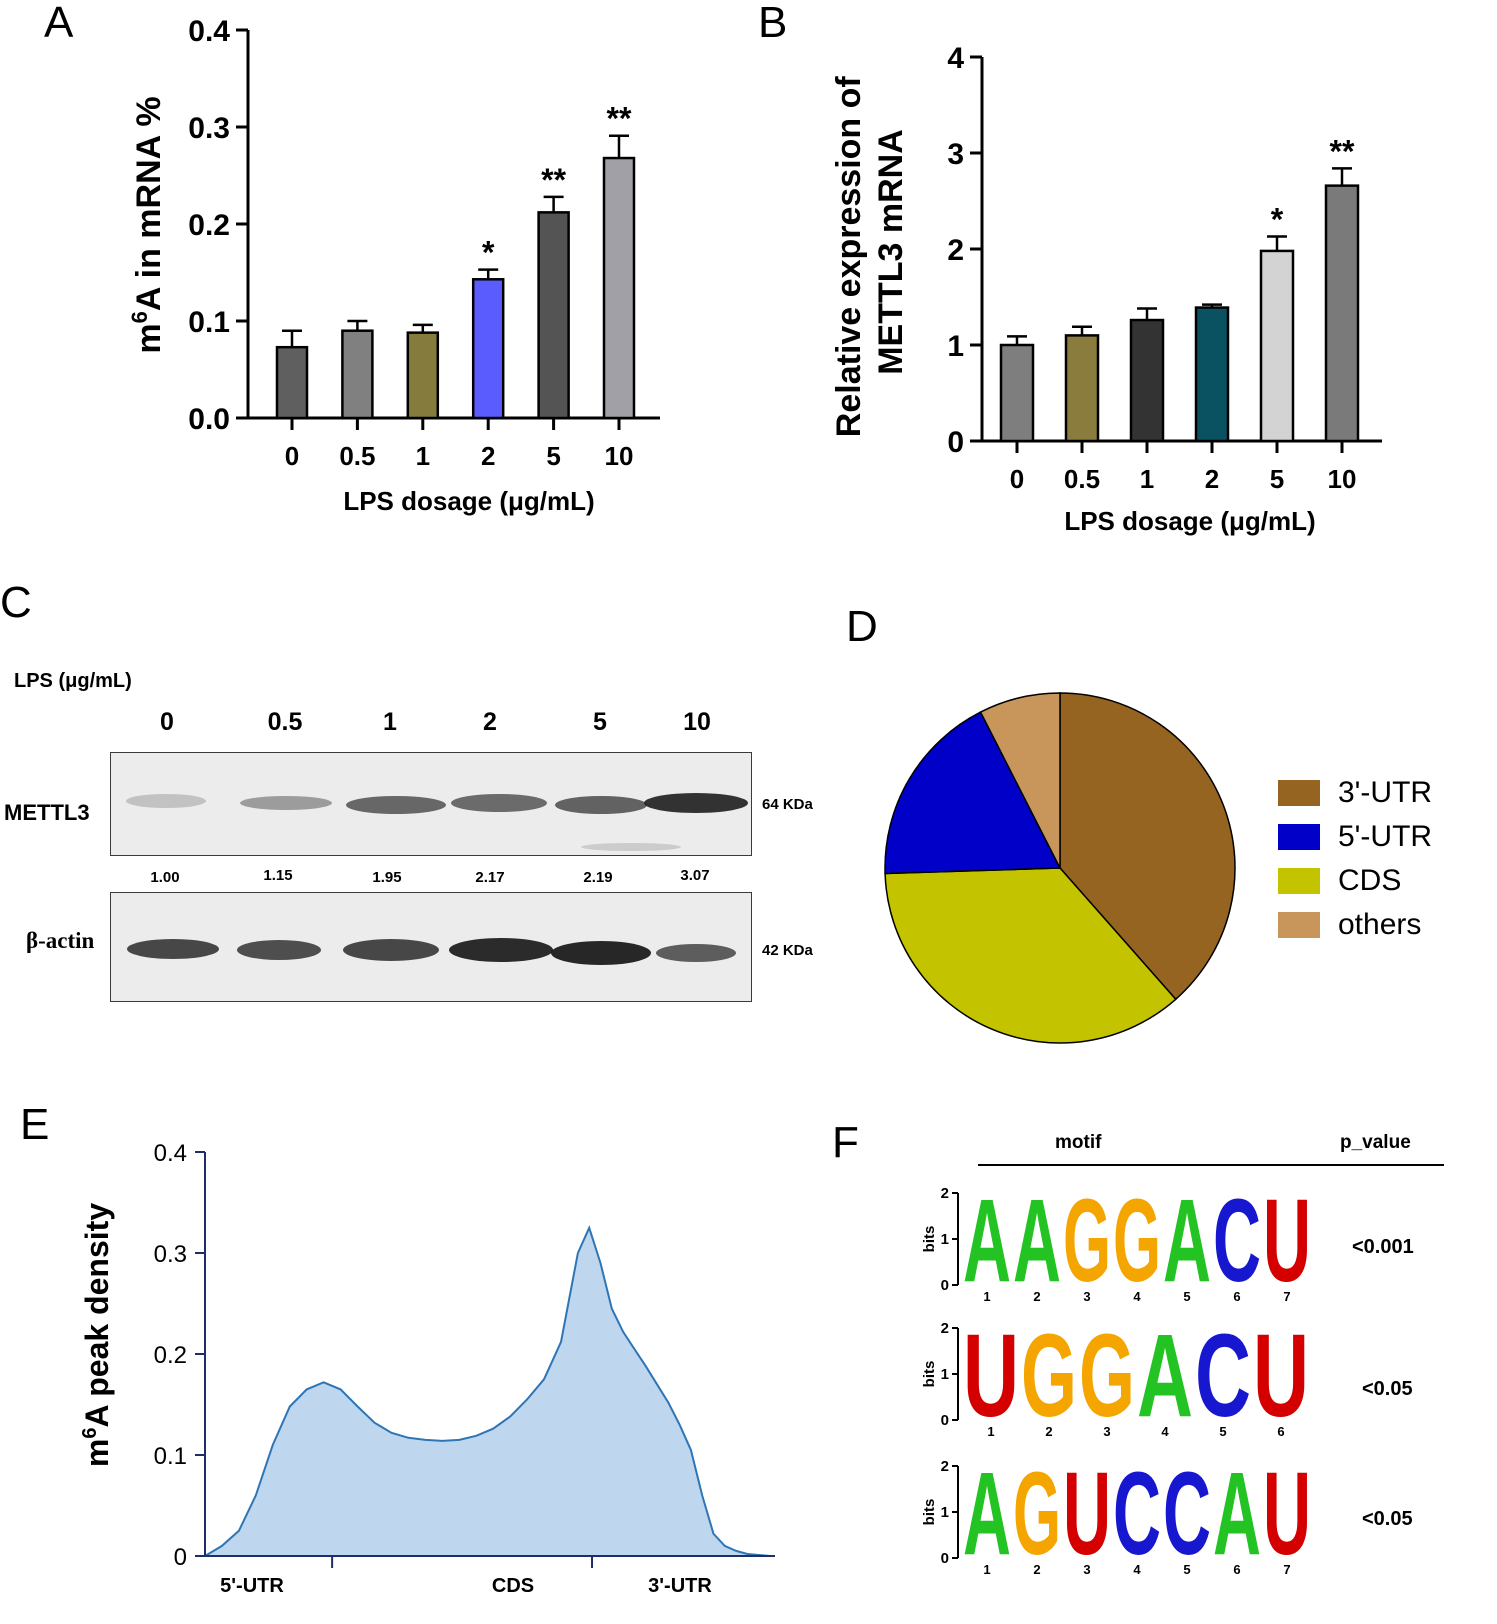 Image resolution: width=1497 pixels, height=1624 pixels. What do you see at coordinates (490, 722) in the screenshot?
I see `lane-label: 2` at bounding box center [490, 722].